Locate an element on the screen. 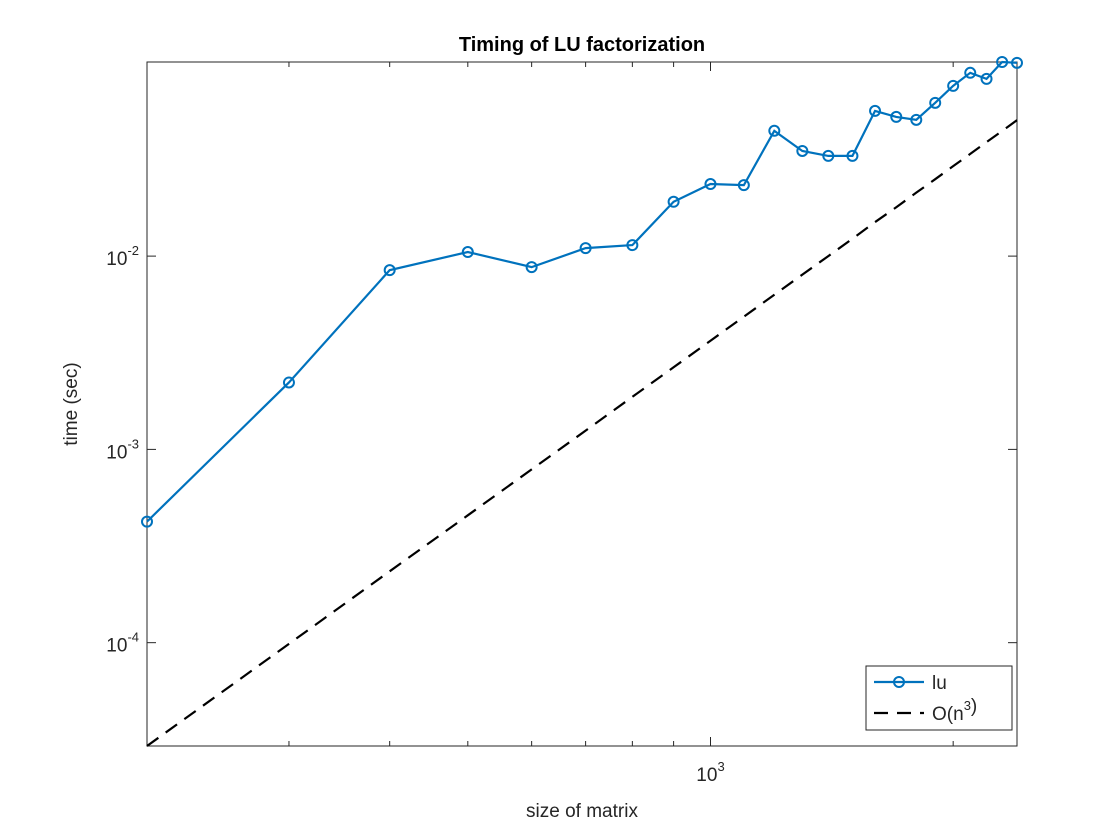  legend-marker is located at coordinates (899, 682).